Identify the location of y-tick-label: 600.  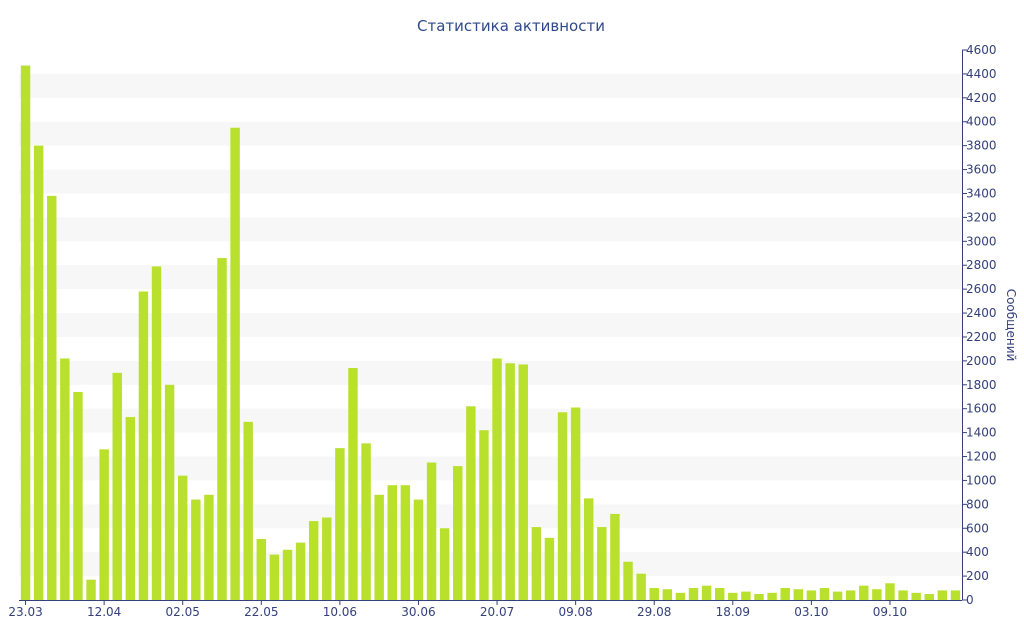
(977, 528).